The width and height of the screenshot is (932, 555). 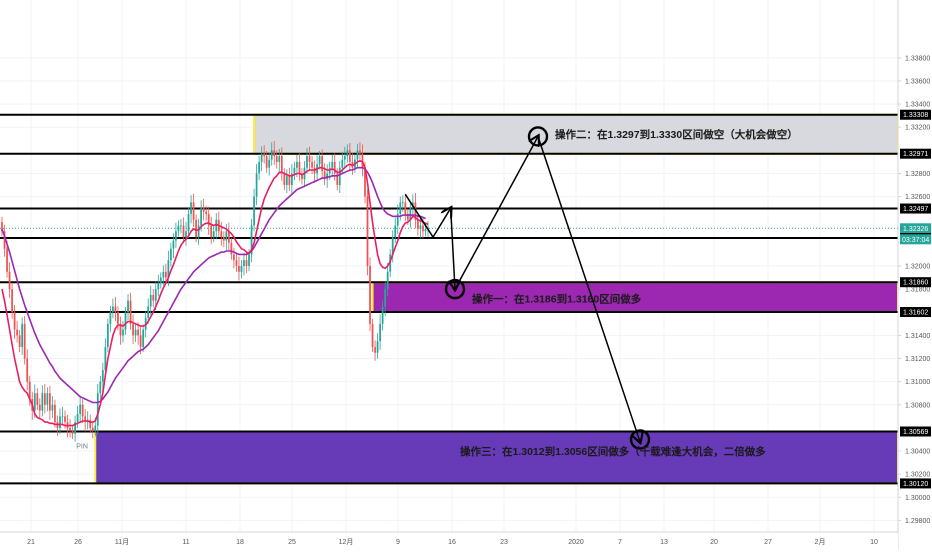 I want to click on time-tick-label: 18, so click(x=240, y=542).